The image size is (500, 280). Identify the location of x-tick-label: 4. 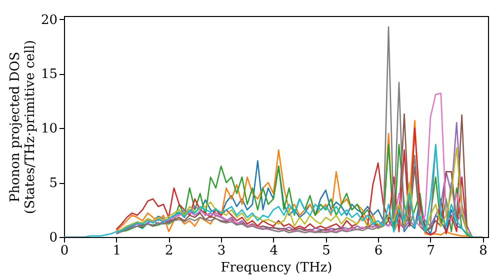
(274, 251).